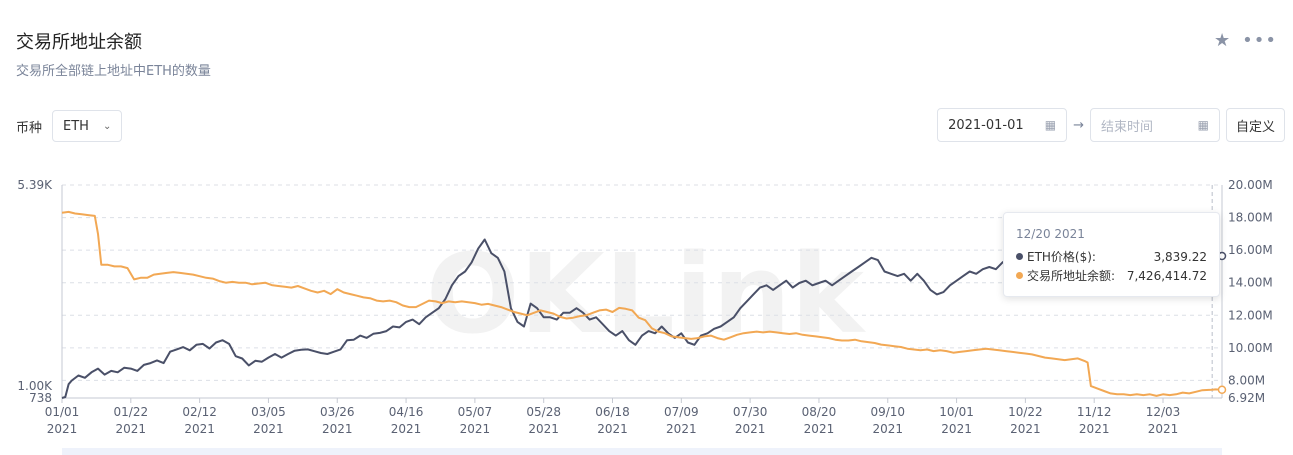 Image resolution: width=1293 pixels, height=455 pixels. I want to click on coin-selector-group: 币种 ETH ⌄, so click(69, 126).